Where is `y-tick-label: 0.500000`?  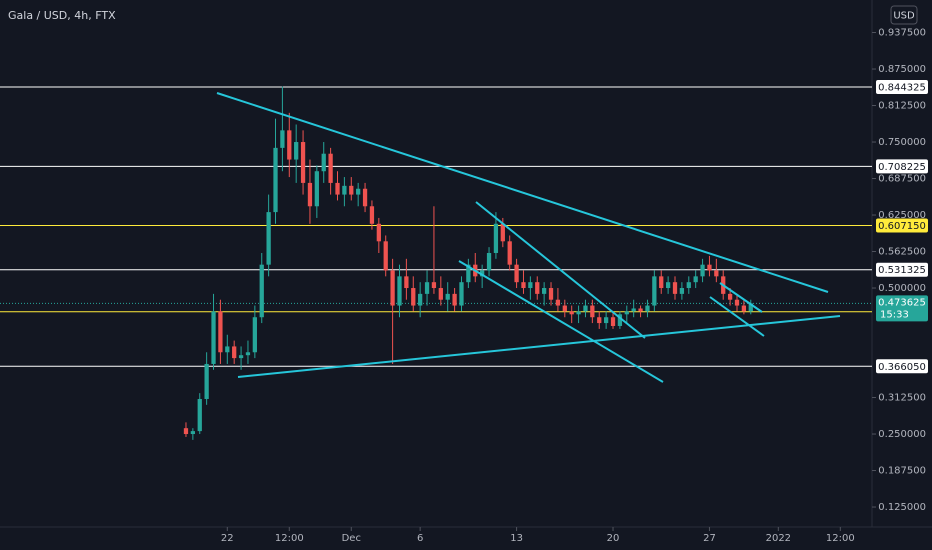
y-tick-label: 0.500000 is located at coordinates (902, 288).